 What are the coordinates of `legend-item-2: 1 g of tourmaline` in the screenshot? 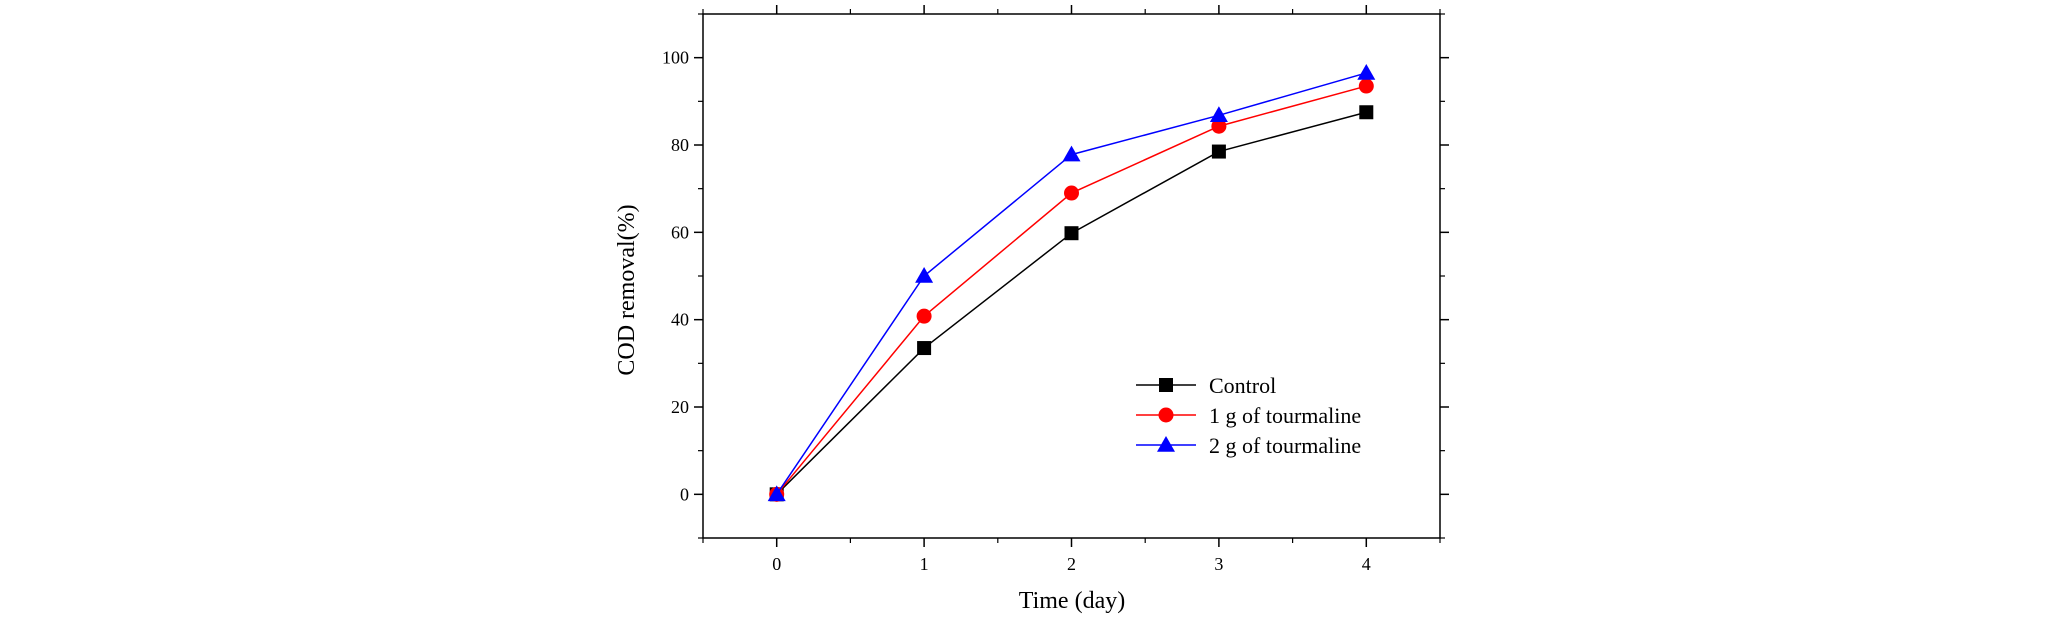 It's located at (1248, 415).